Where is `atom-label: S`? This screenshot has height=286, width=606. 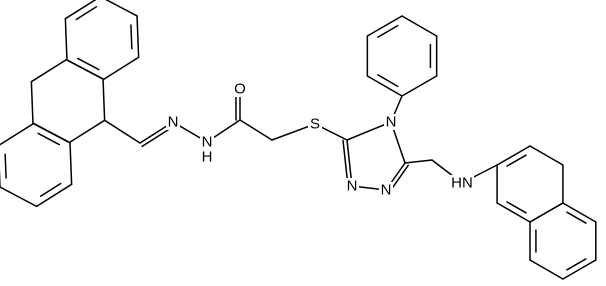 atom-label: S is located at coordinates (315, 124).